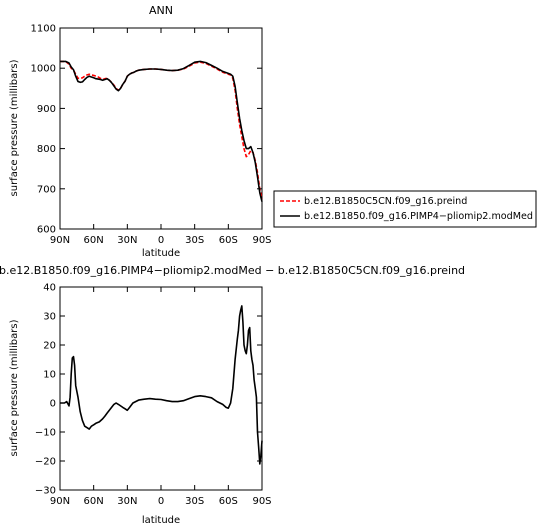 This screenshot has height=527, width=540. Describe the element at coordinates (46, 230) in the screenshot. I see `top-y-tick-label: 600` at that location.